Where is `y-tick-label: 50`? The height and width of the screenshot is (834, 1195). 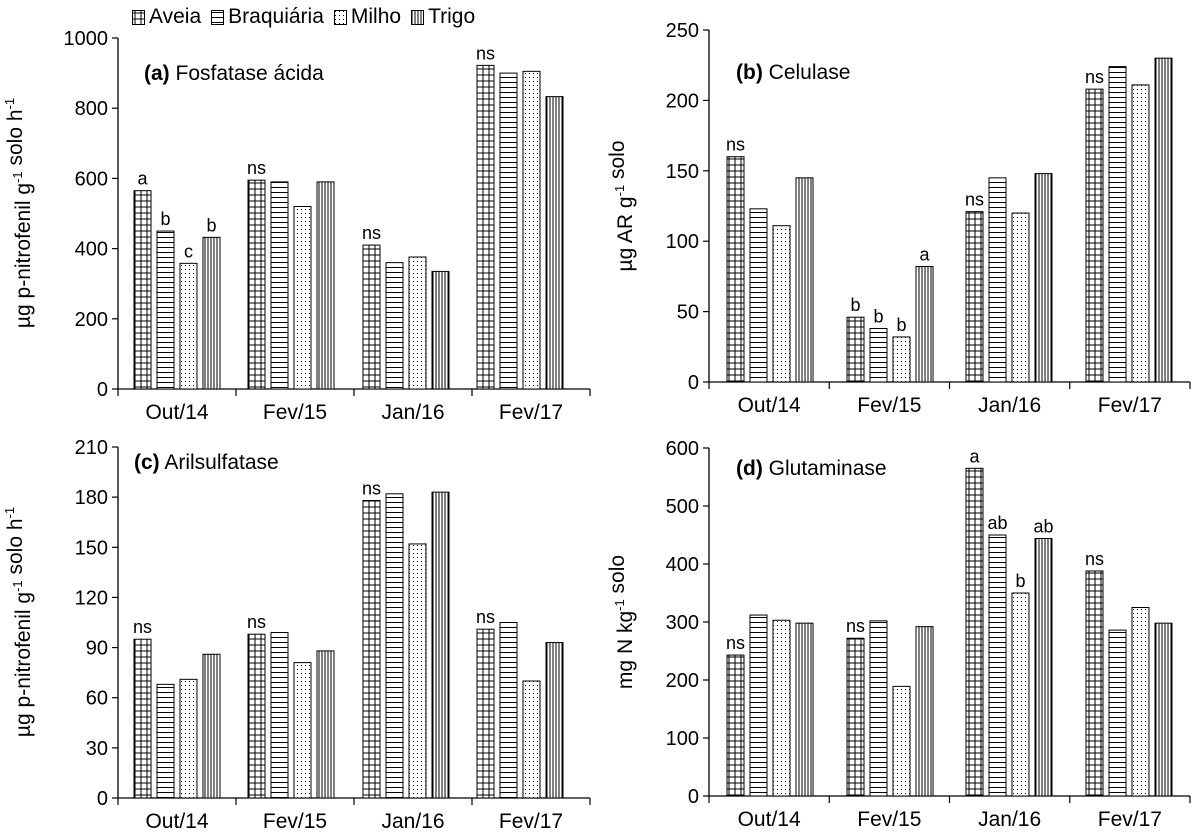
y-tick-label: 50 is located at coordinates (688, 313).